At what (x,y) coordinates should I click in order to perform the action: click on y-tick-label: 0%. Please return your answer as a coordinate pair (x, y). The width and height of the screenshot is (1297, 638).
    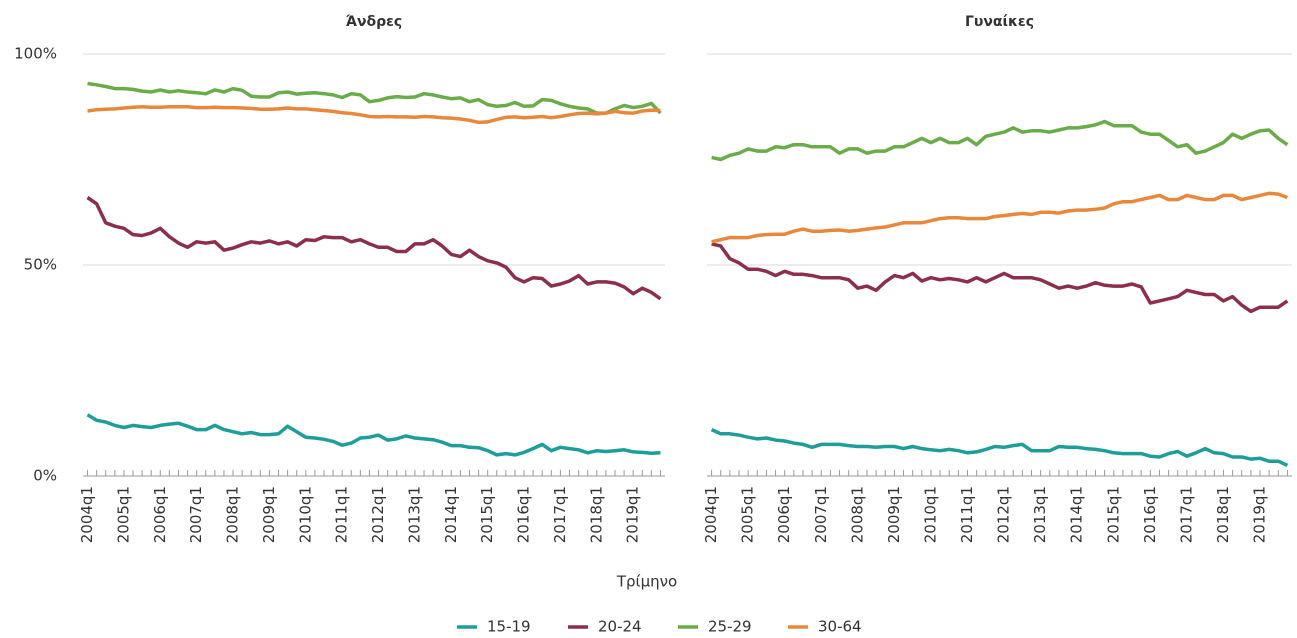
    Looking at the image, I should click on (45, 476).